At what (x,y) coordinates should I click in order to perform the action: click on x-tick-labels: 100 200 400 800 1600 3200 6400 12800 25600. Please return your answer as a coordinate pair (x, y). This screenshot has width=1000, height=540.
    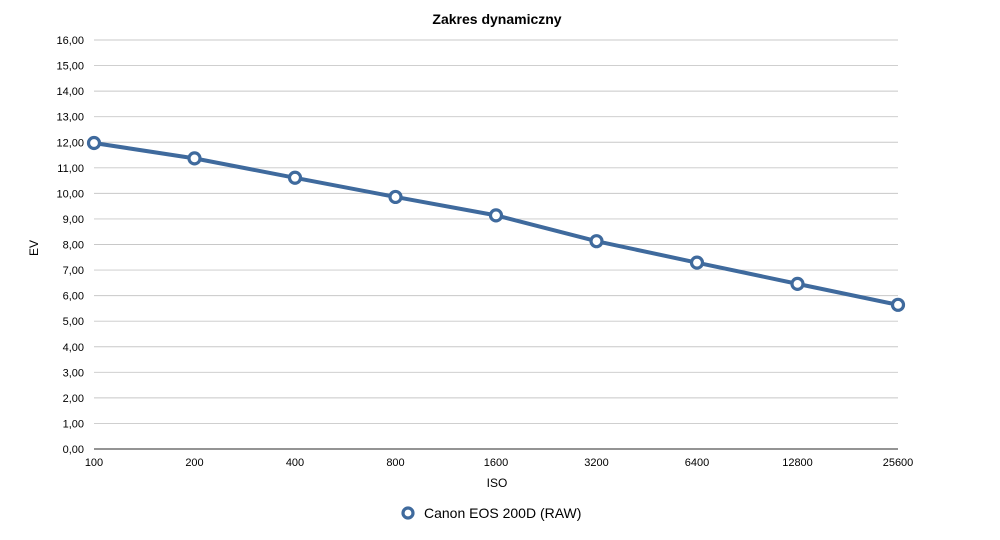
    Looking at the image, I should click on (499, 463).